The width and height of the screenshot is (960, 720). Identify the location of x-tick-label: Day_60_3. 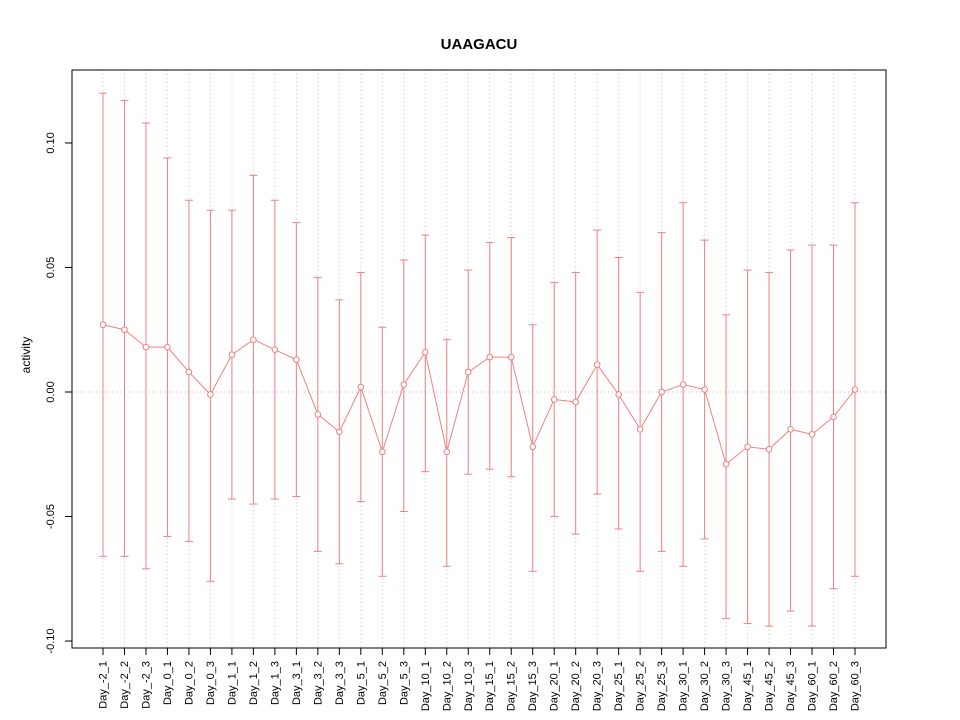
(856, 686).